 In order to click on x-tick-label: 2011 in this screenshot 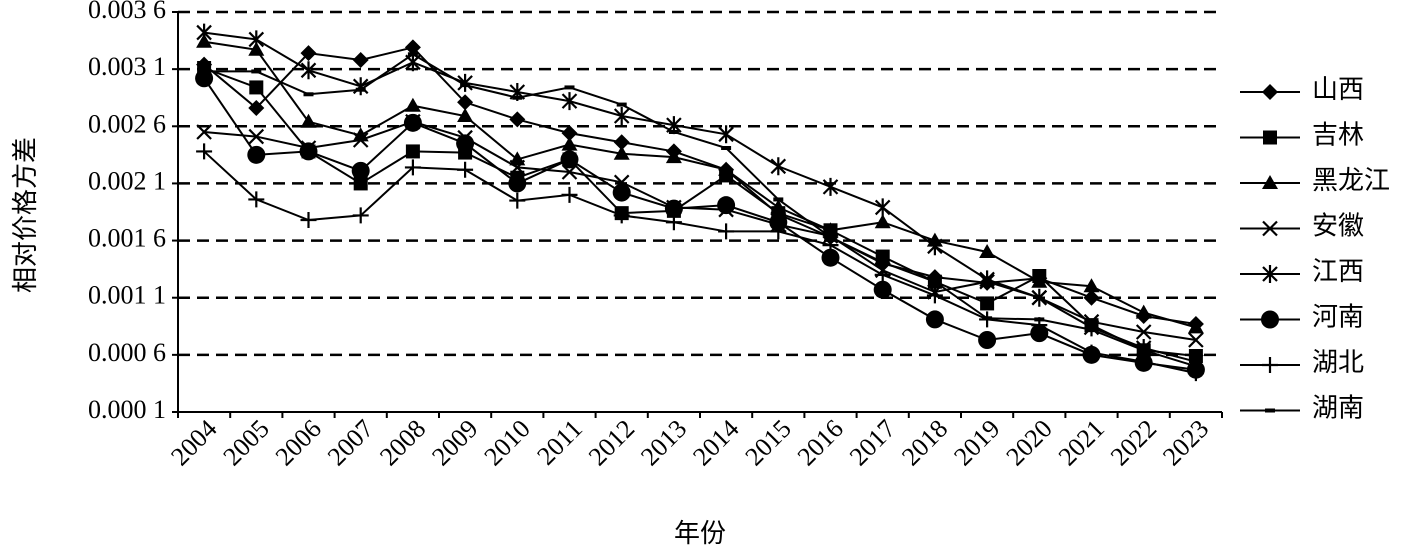, I will do `click(559, 442)`.